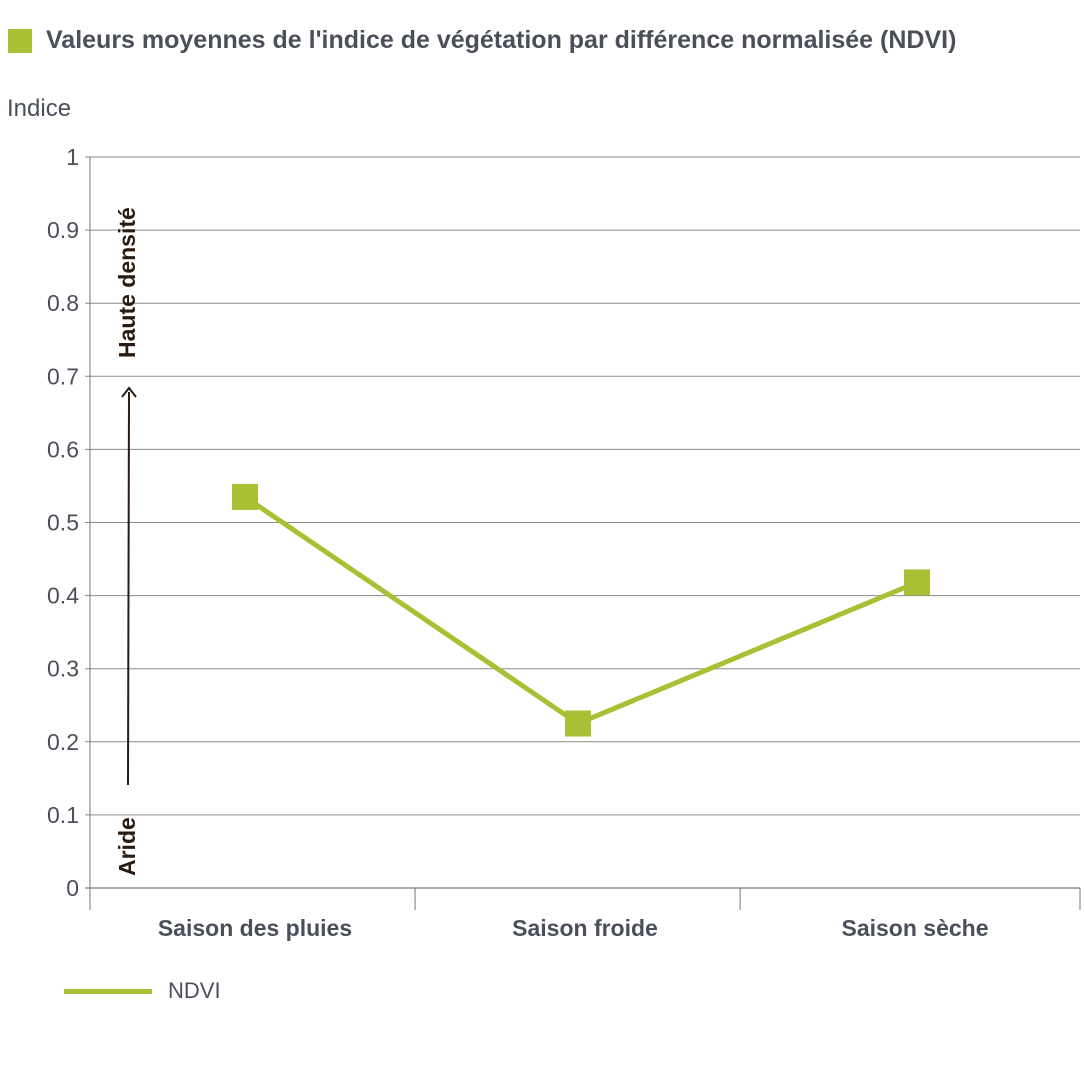 This screenshot has width=1084, height=1080. Describe the element at coordinates (63, 815) in the screenshot. I see `y-tick-label: 0.1` at that location.